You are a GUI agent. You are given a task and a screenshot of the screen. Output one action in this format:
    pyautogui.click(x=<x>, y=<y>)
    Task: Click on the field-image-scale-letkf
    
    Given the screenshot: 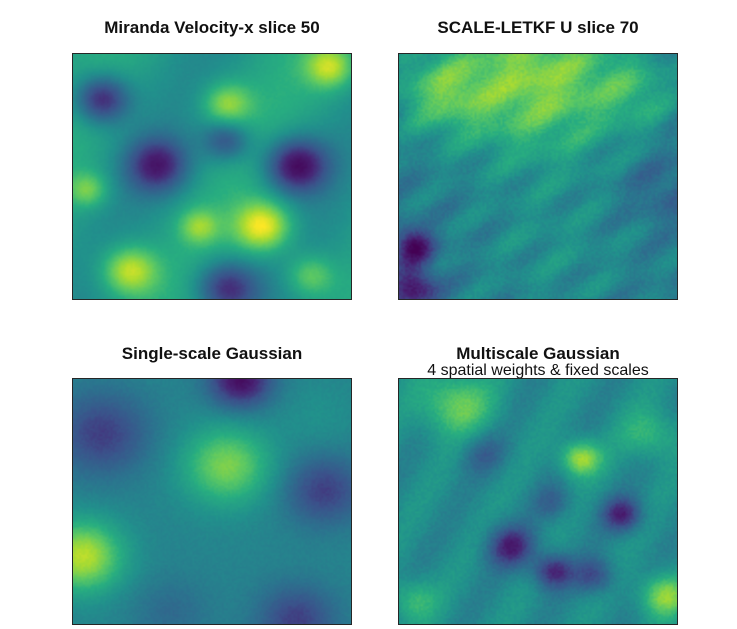 What is the action you would take?
    pyautogui.click(x=538, y=176)
    